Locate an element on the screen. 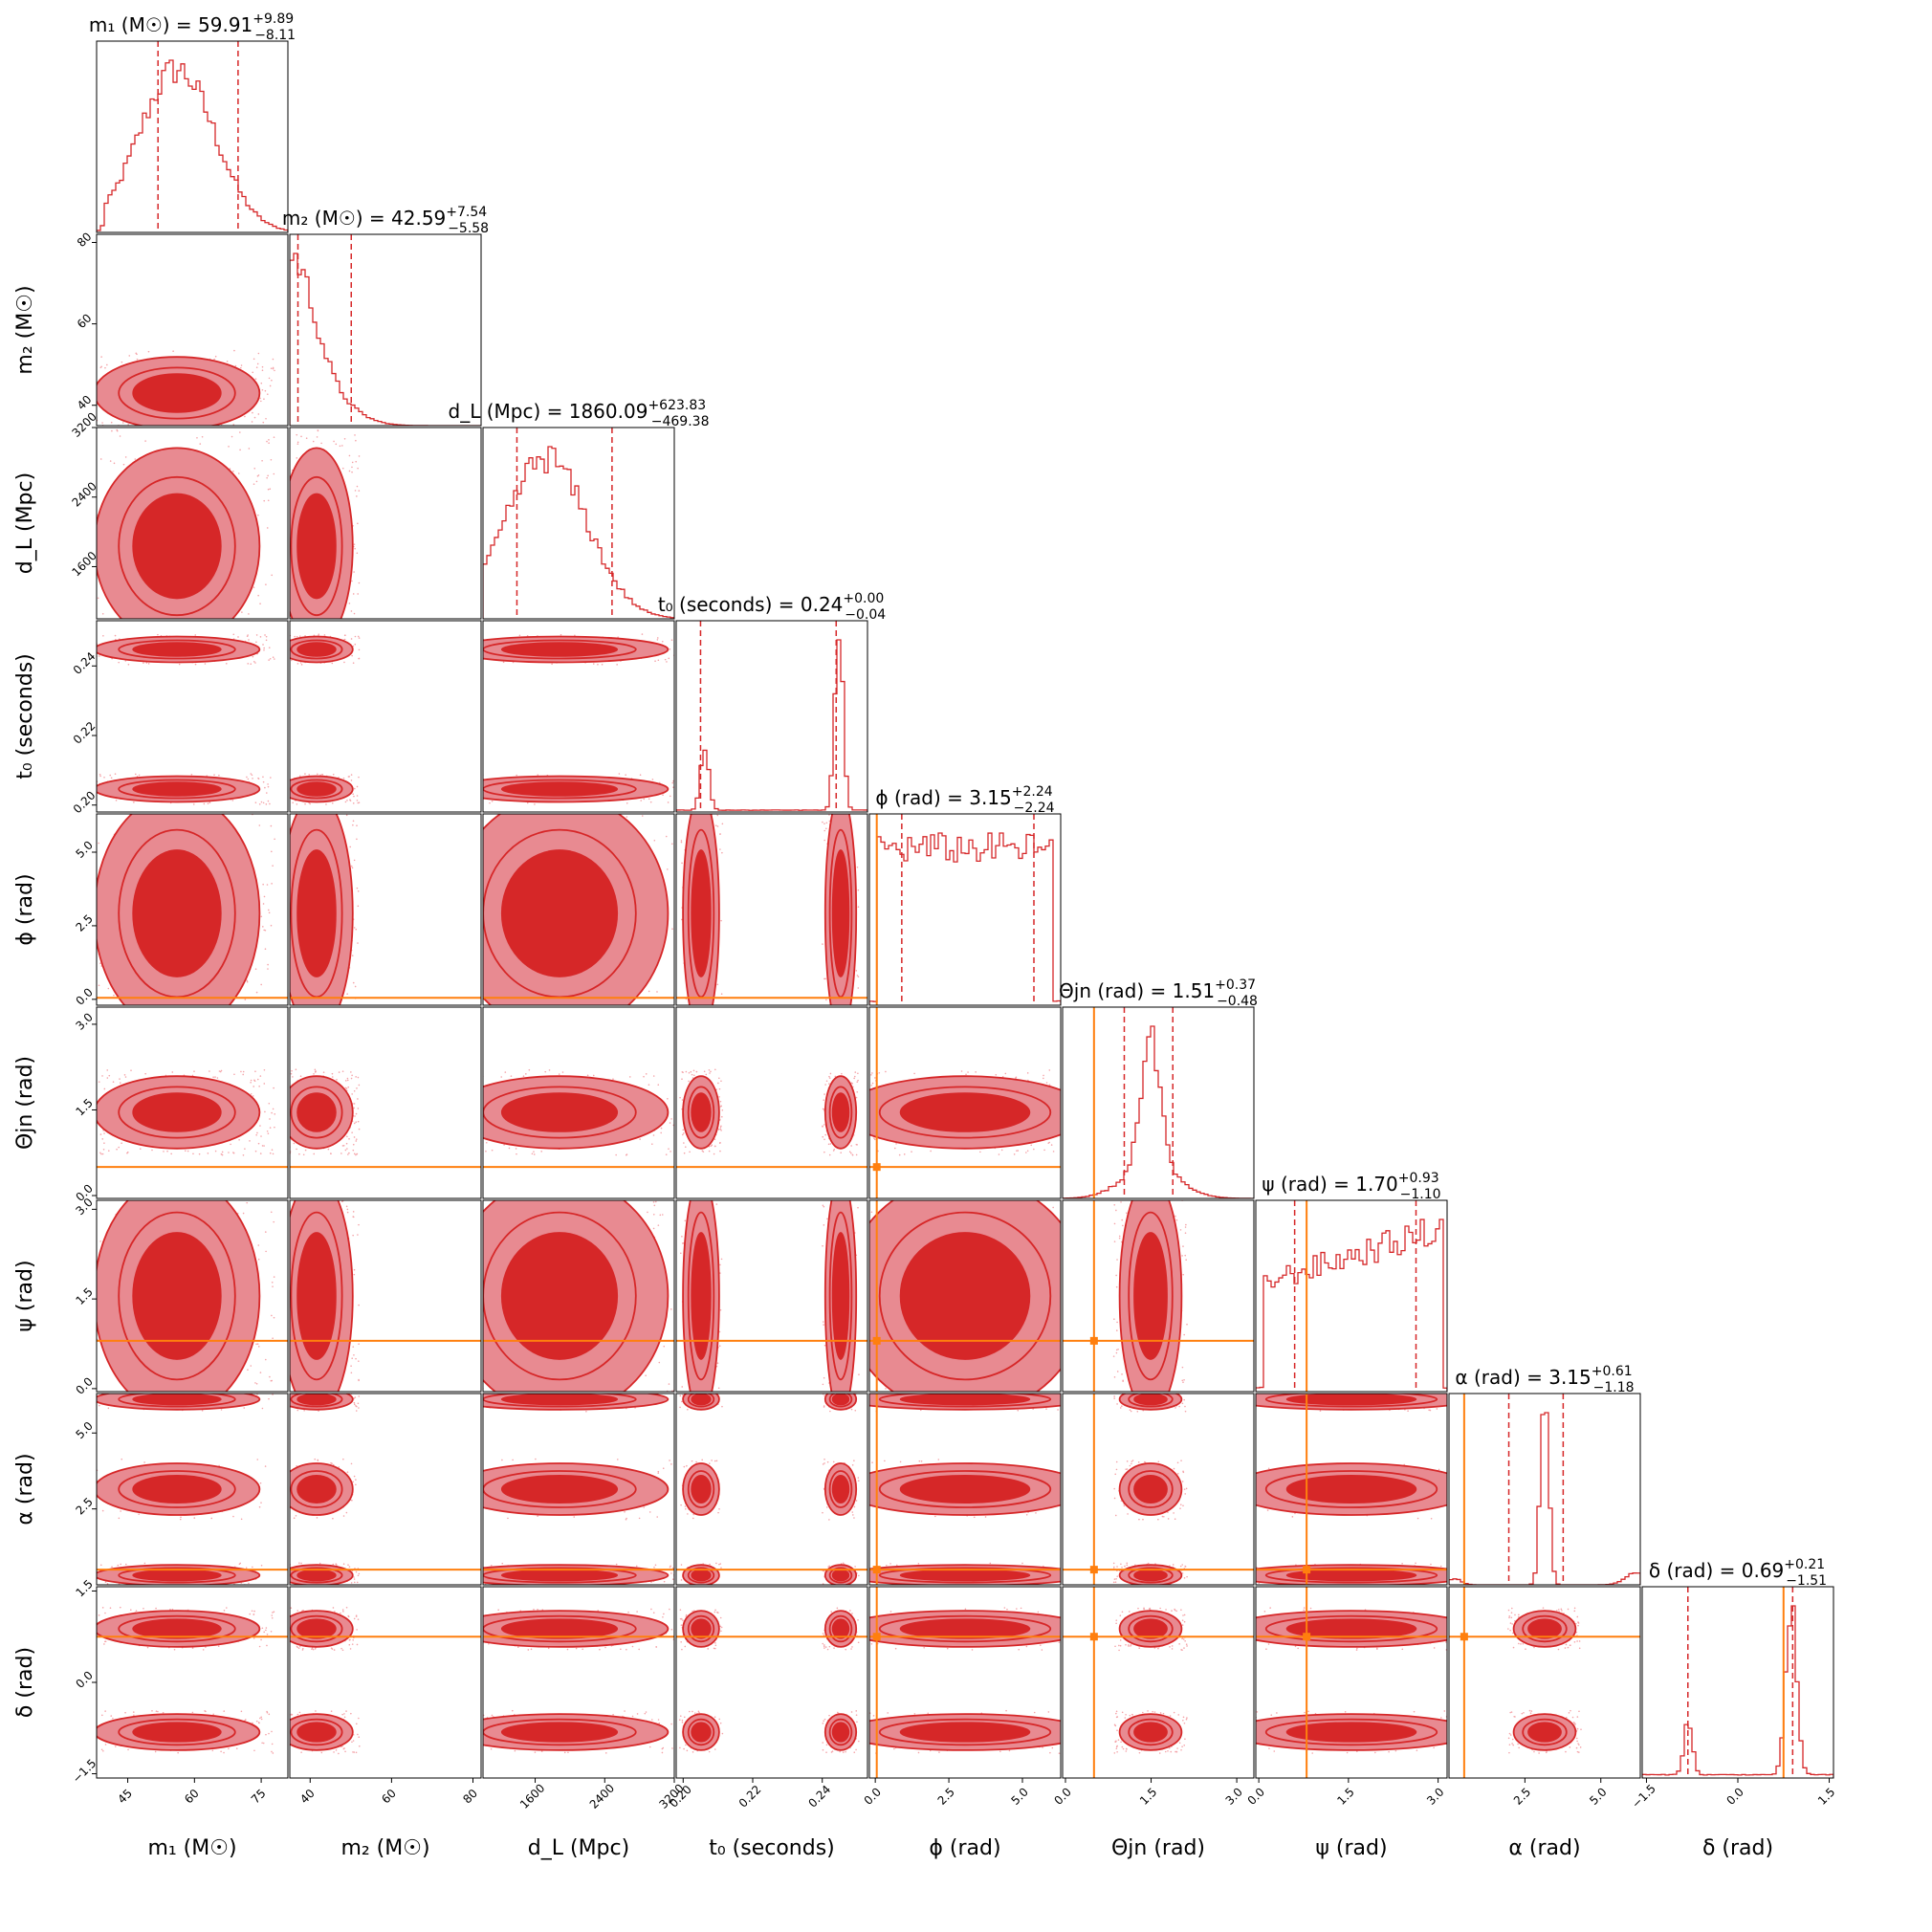  histogram-theta is located at coordinates (1158, 1111).